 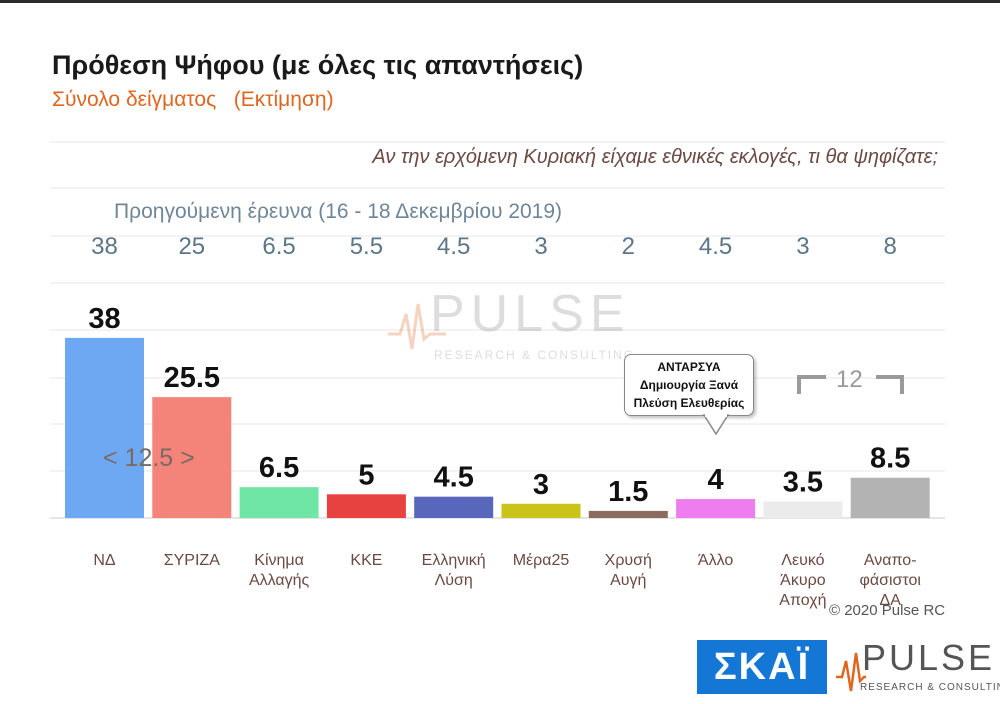 I want to click on pulse-logo-wave-icon, so click(x=851, y=672).